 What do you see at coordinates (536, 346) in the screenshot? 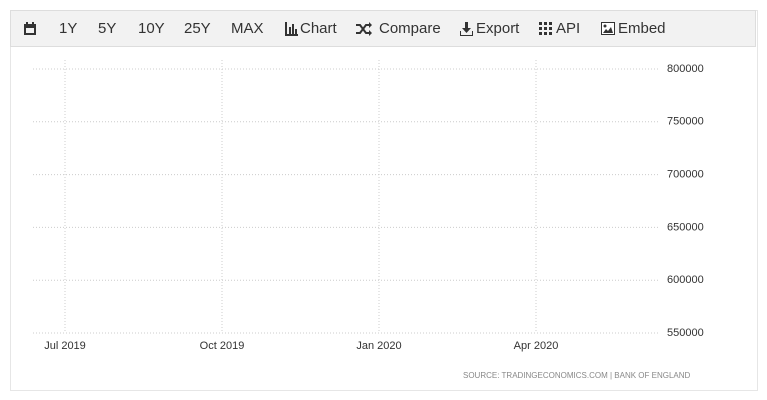
I see `x-tick-label: Apr 2020` at bounding box center [536, 346].